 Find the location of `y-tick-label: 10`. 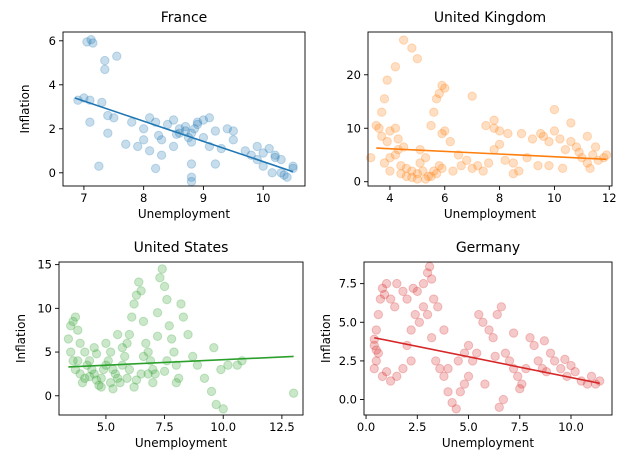

y-tick-label: 10 is located at coordinates (353, 128).